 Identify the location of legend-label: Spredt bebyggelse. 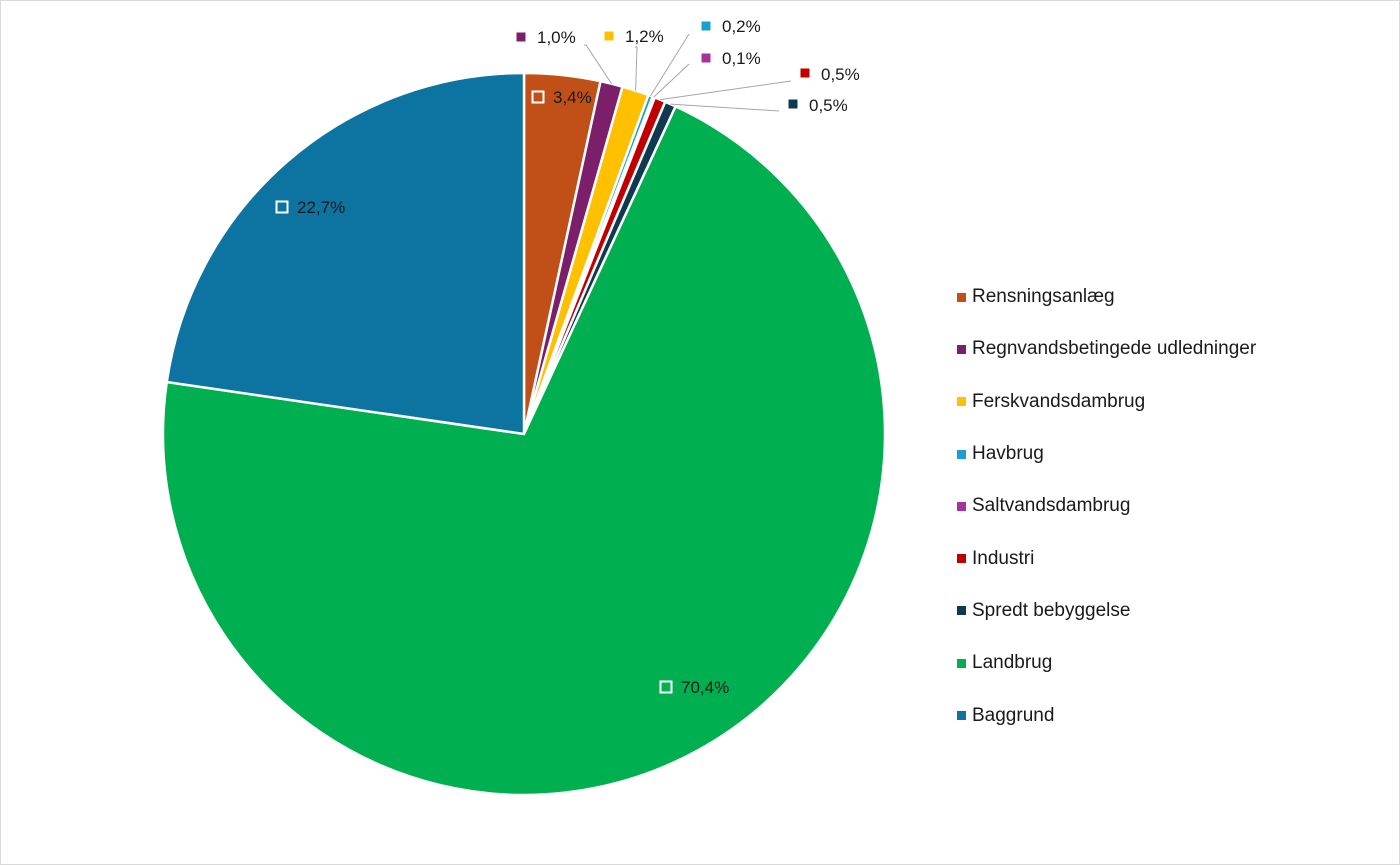
(1051, 610).